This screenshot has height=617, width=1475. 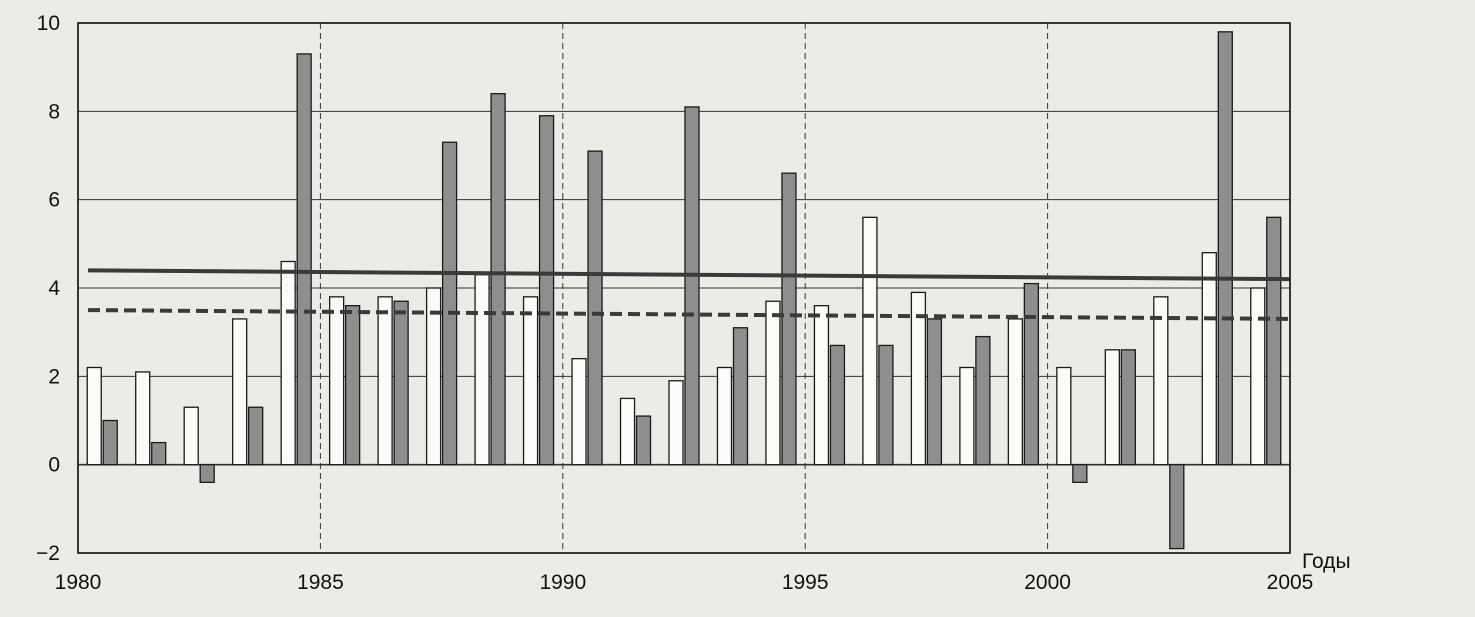 I want to click on gray-bar-1992, so click(x=643, y=440).